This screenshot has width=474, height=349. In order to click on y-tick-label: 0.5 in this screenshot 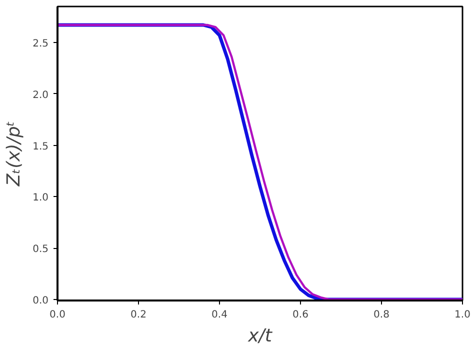, I will do `click(40, 250)`.